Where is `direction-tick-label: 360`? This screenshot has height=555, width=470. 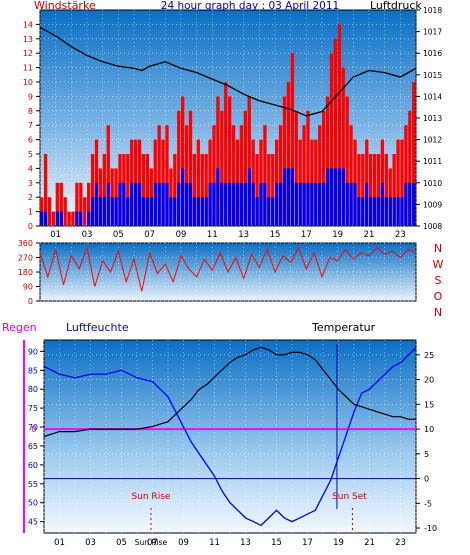
direction-tick-label: 360 is located at coordinates (25, 243).